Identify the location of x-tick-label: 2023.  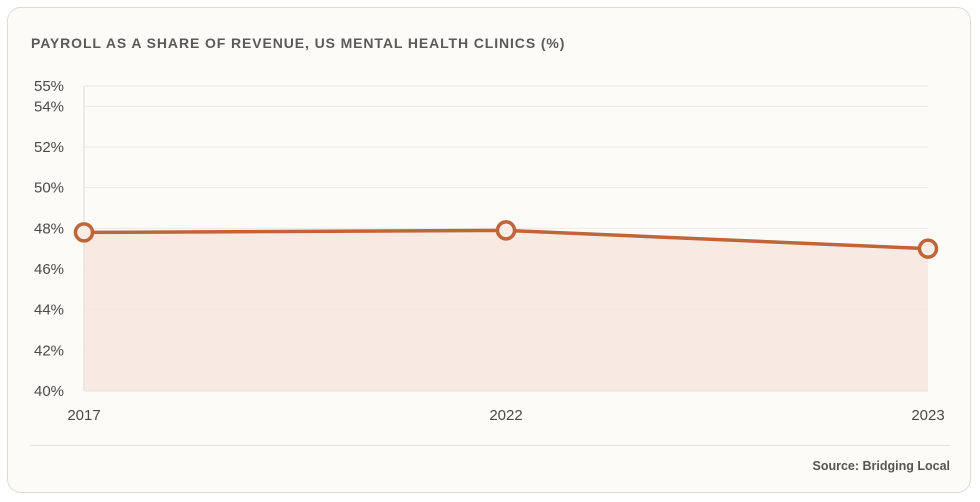
(927, 415).